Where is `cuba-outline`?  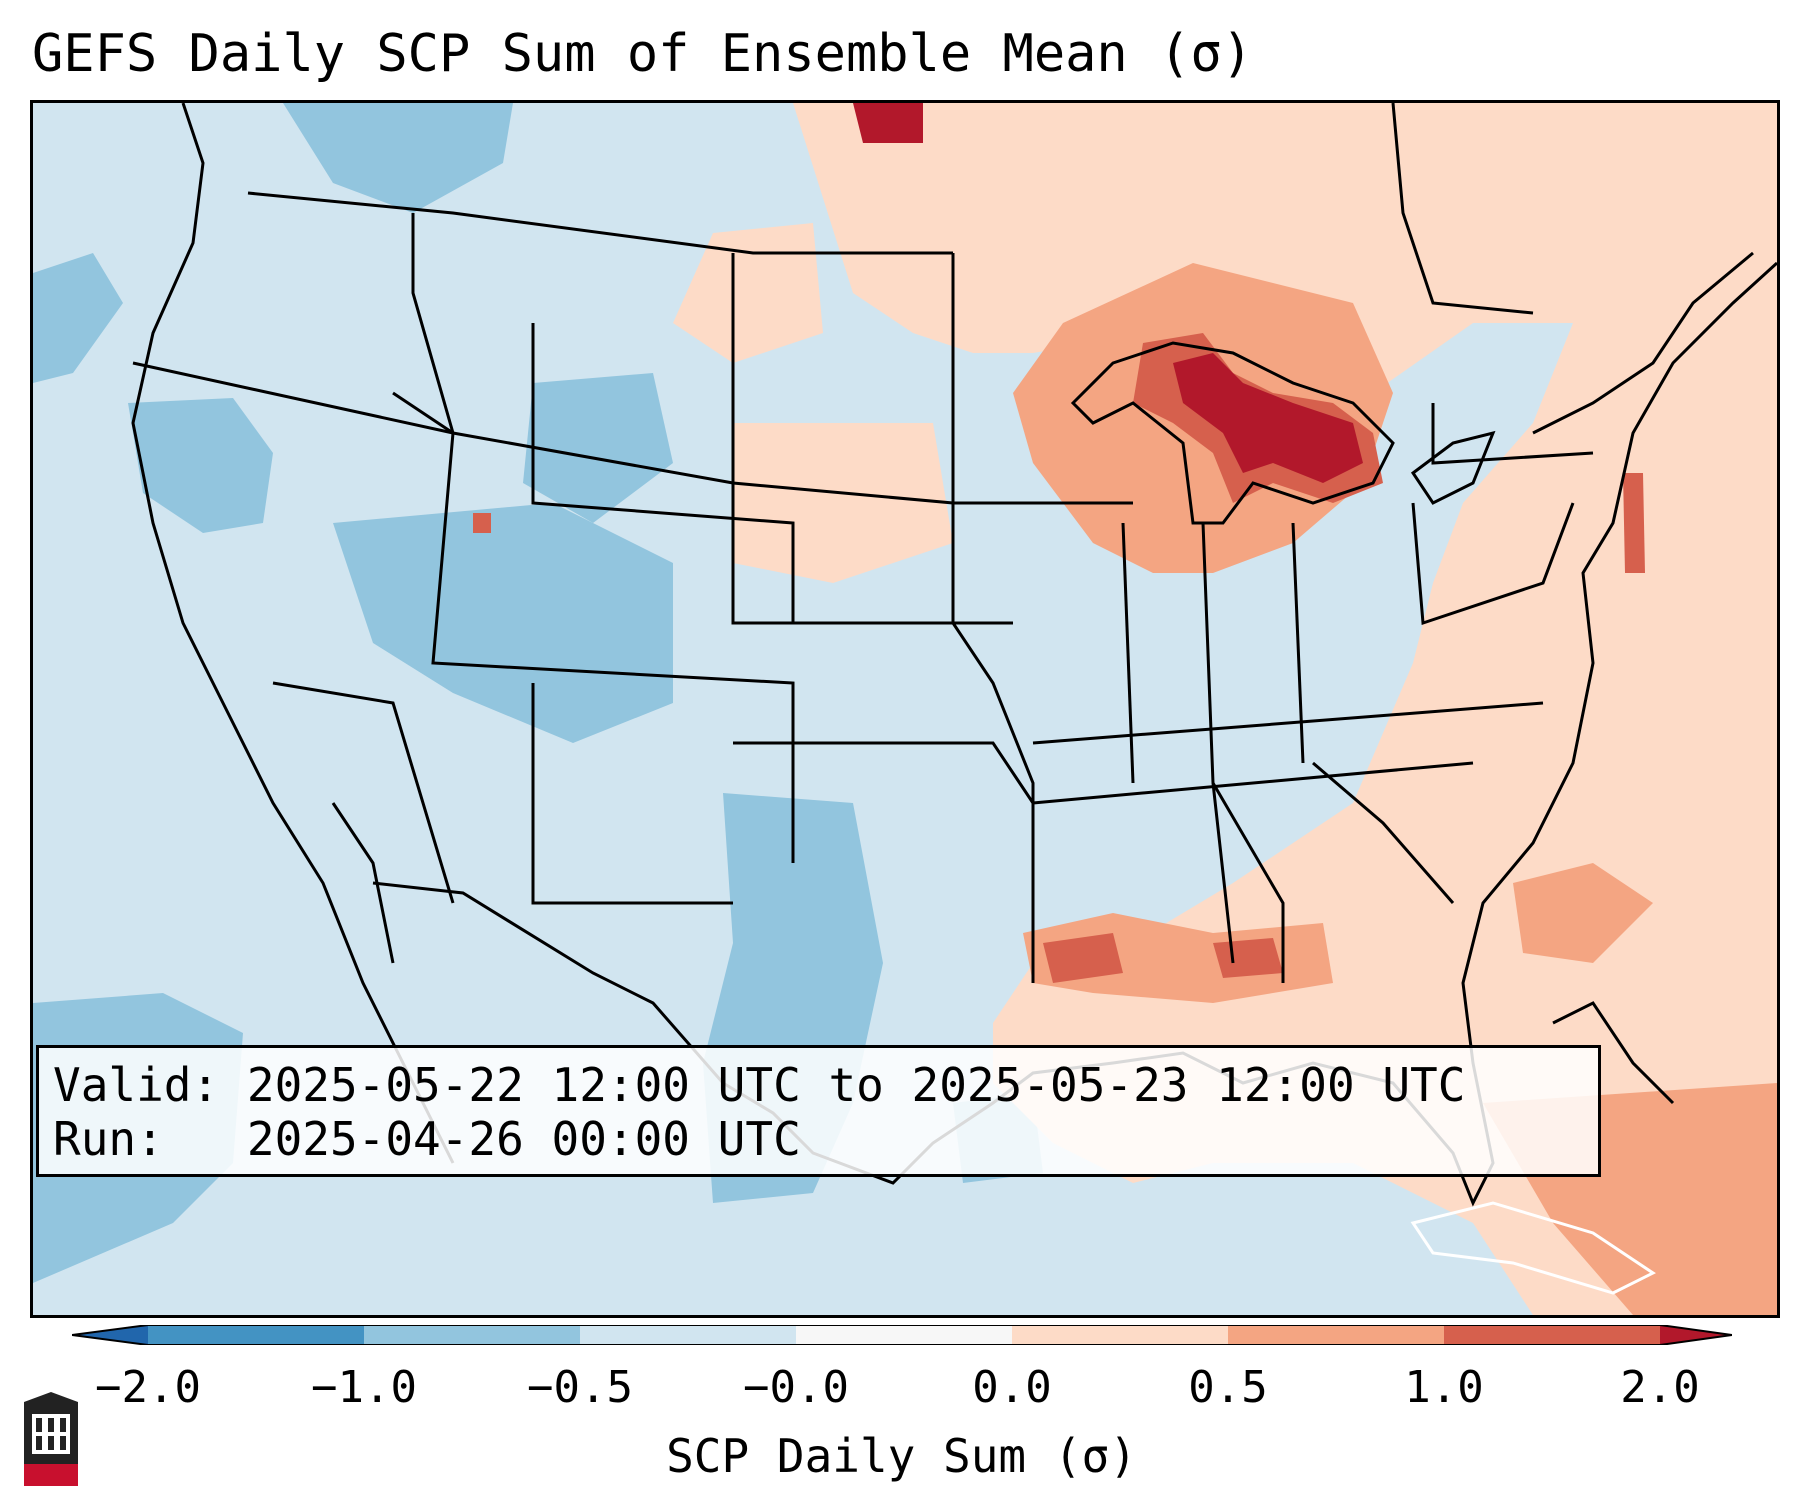
cuba-outline is located at coordinates (1533, 1248).